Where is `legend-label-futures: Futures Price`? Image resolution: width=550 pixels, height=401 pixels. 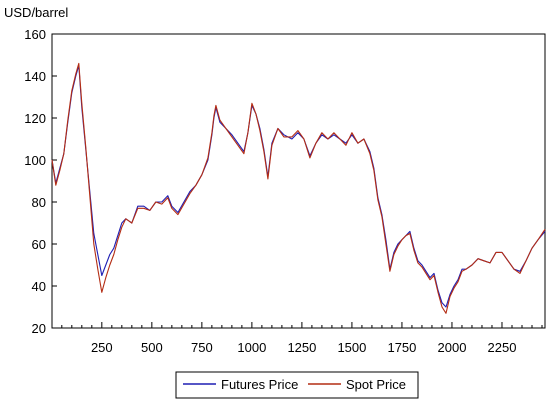 legend-label-futures: Futures Price is located at coordinates (259, 384).